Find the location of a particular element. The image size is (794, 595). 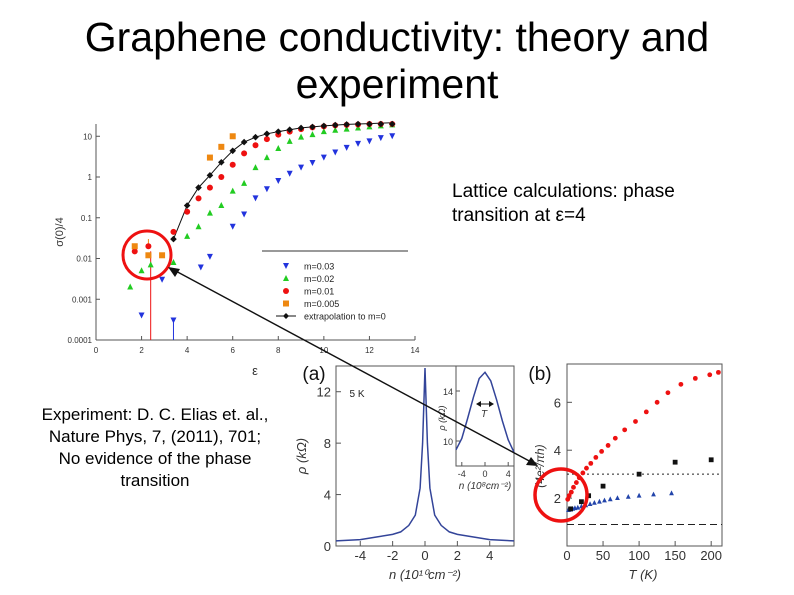

lattice-x-tick-label: 2 is located at coordinates (141, 350).